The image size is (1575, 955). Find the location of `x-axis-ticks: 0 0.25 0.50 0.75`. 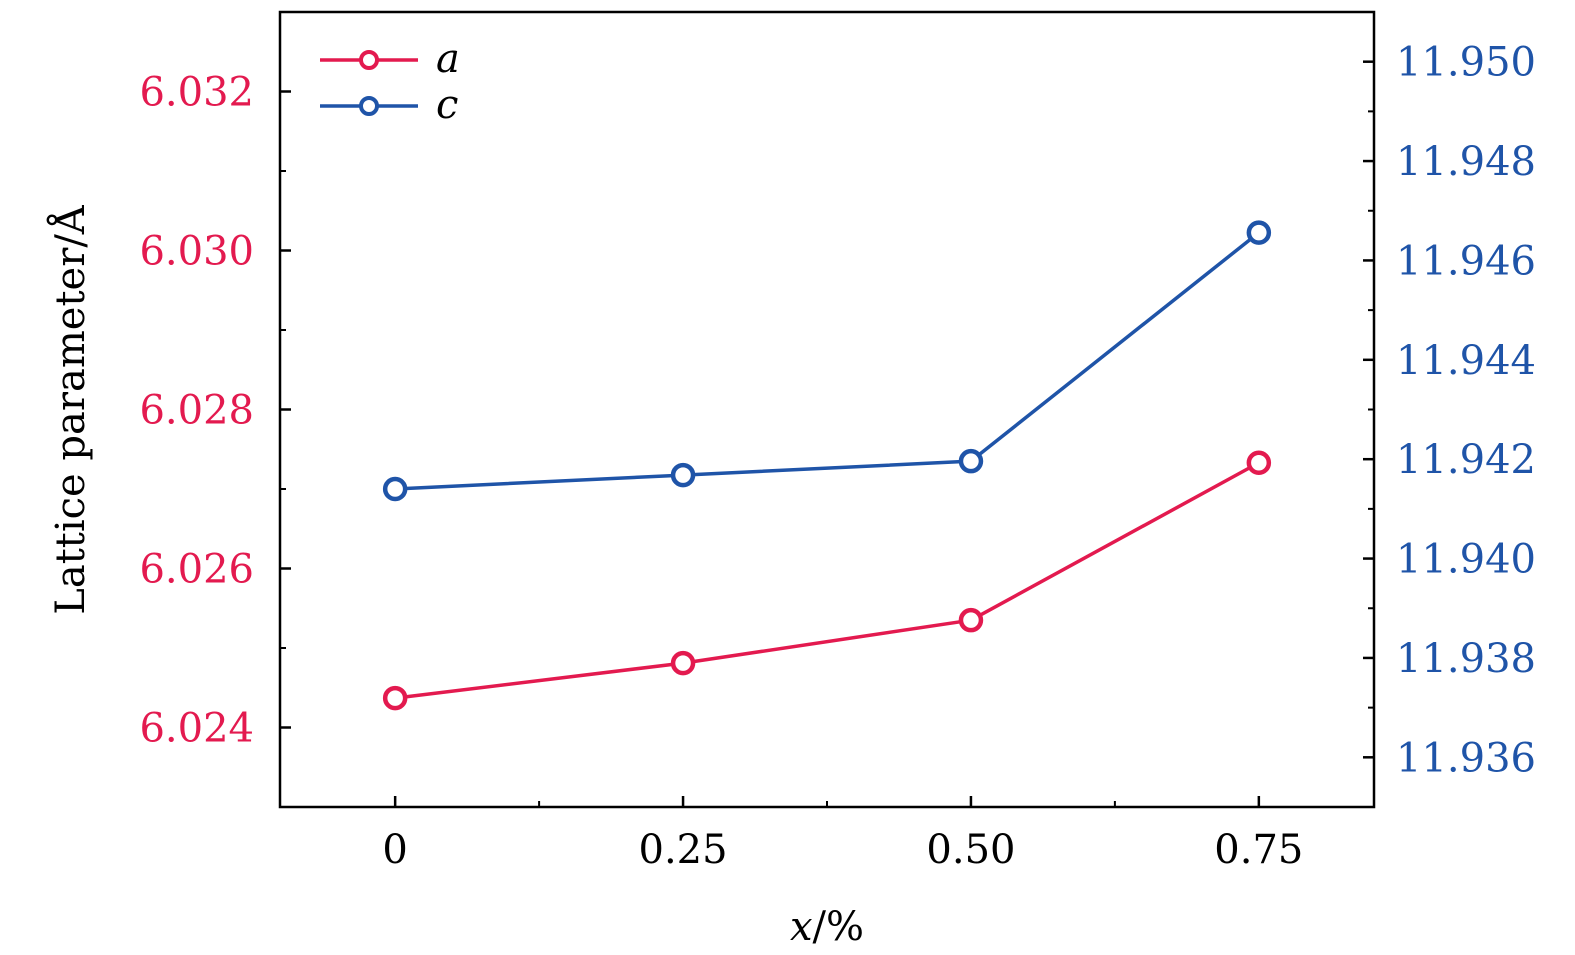

x-axis-ticks: 0 0.25 0.50 0.75 is located at coordinates (842, 834).